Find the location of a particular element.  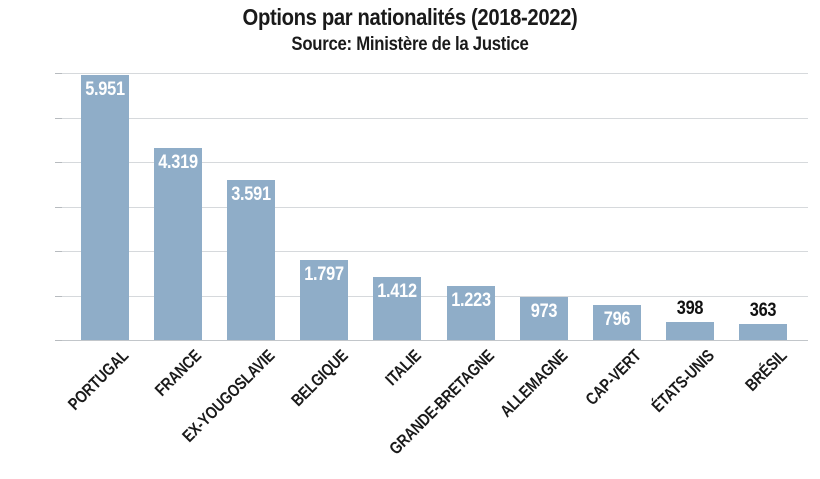

bar-group: 1.223 is located at coordinates (470, 206).